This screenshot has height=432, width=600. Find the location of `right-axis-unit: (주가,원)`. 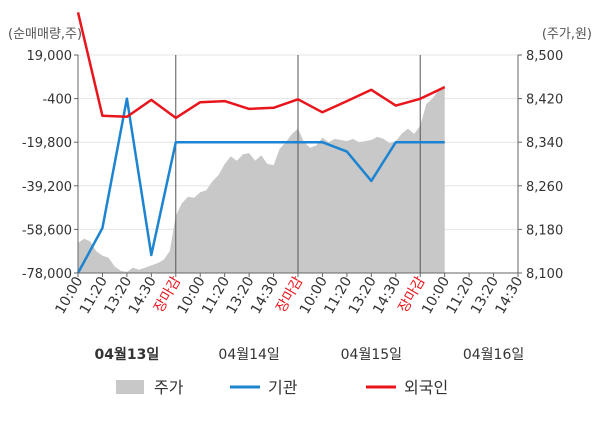

right-axis-unit: (주가,원) is located at coordinates (567, 34).